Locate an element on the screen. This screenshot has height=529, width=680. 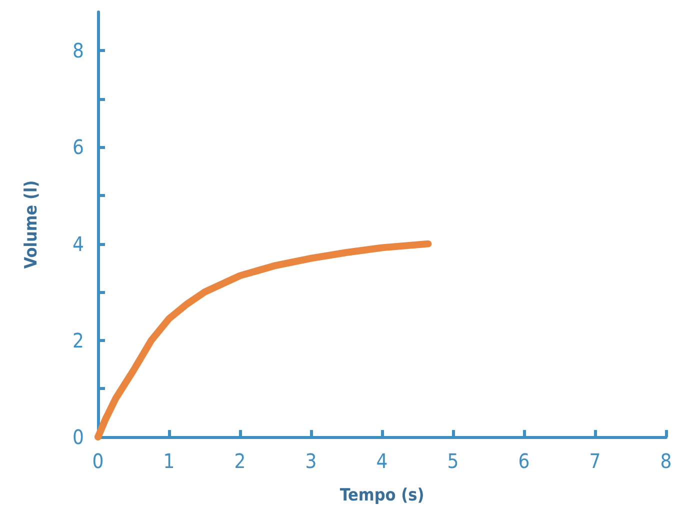
y-tick-label: 0 is located at coordinates (78, 437).